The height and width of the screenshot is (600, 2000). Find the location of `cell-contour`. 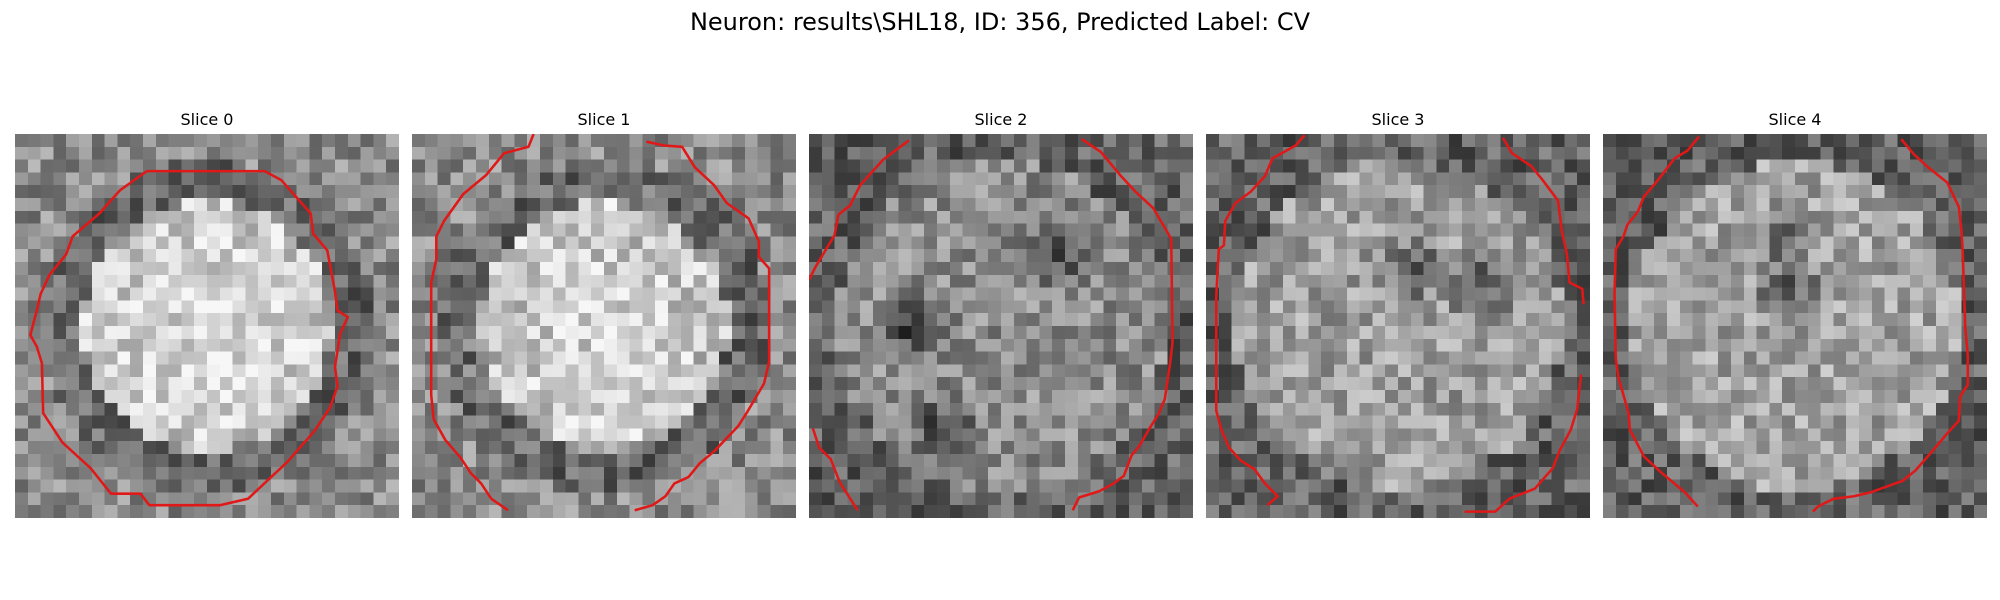

cell-contour is located at coordinates (1122, 324).